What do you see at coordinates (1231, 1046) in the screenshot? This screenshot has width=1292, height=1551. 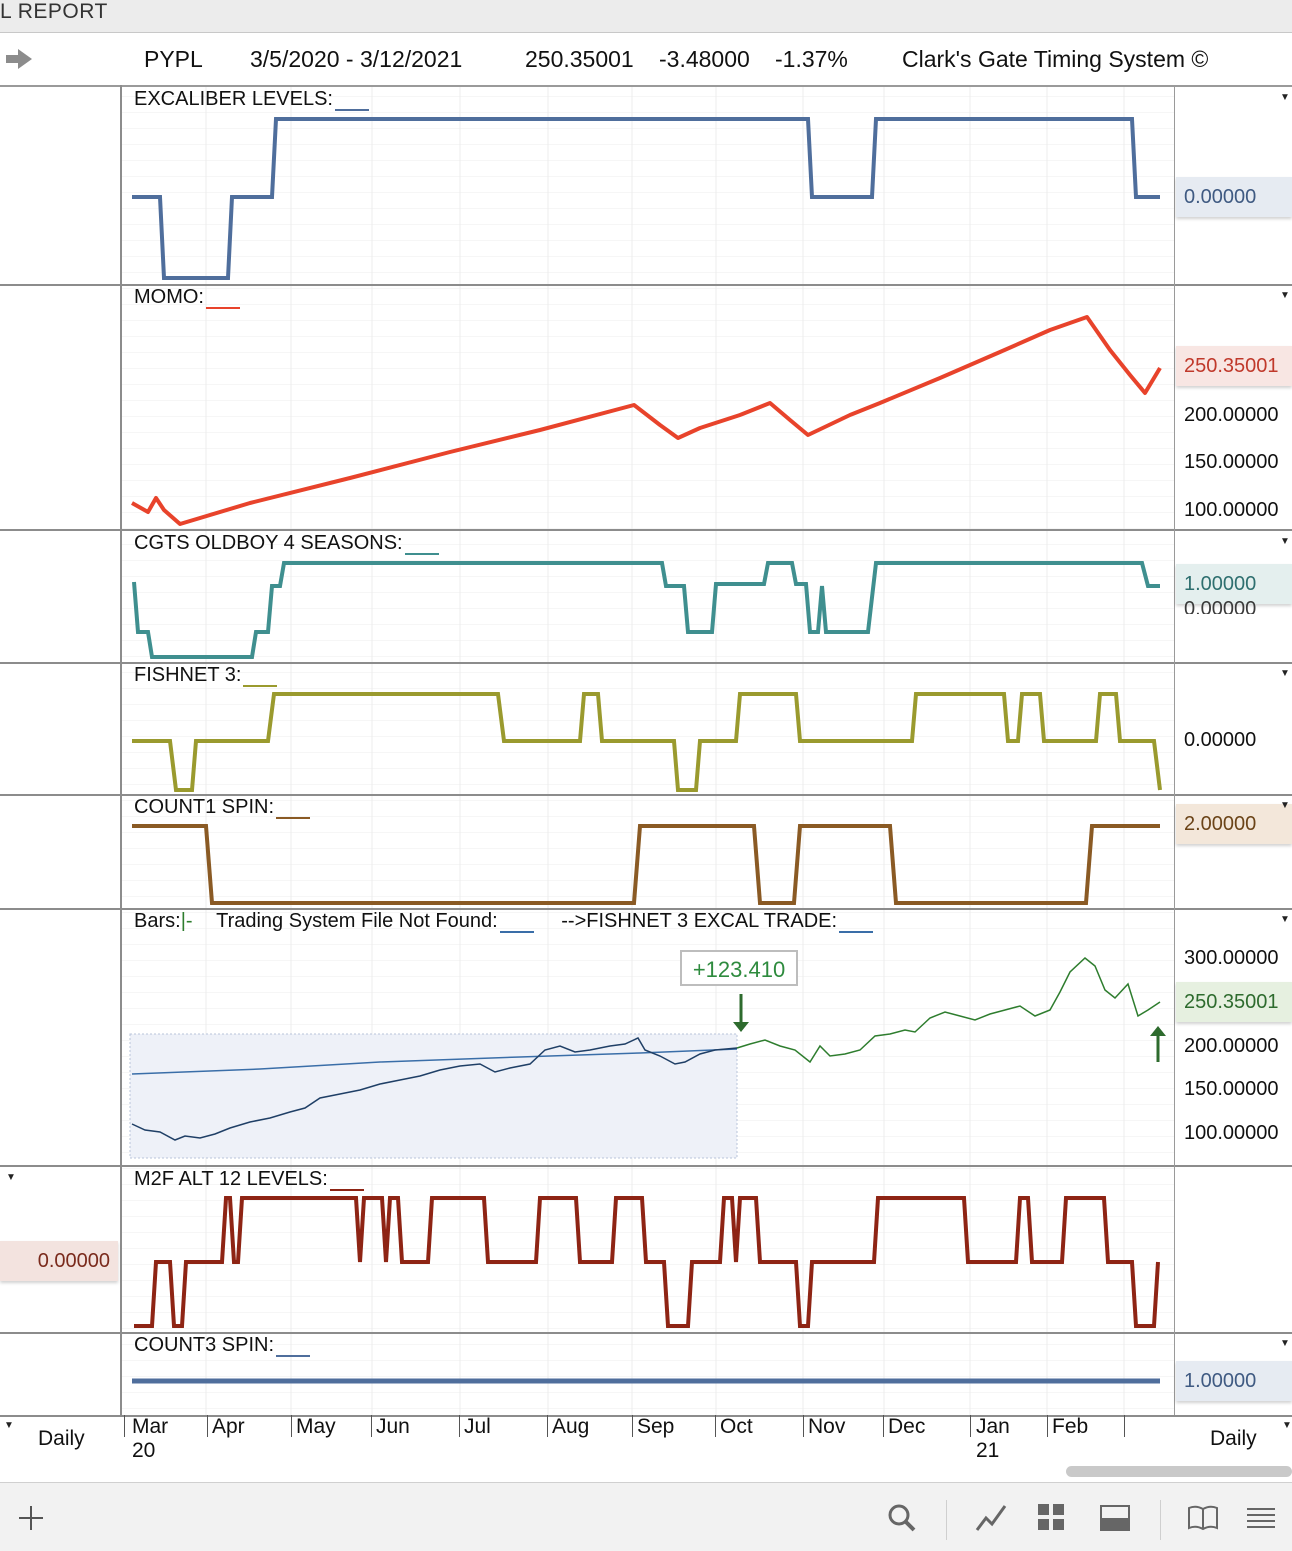 I see `bars-axis-label: 200.00000` at bounding box center [1231, 1046].